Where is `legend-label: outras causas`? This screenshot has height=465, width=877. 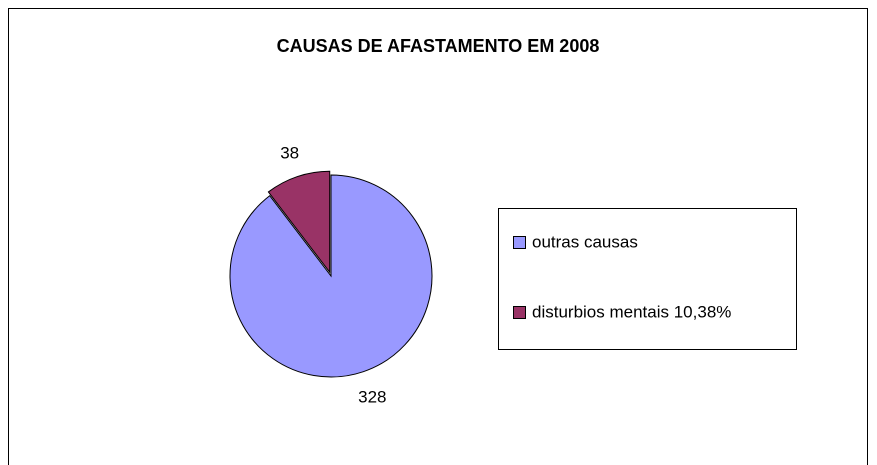 legend-label: outras causas is located at coordinates (585, 241).